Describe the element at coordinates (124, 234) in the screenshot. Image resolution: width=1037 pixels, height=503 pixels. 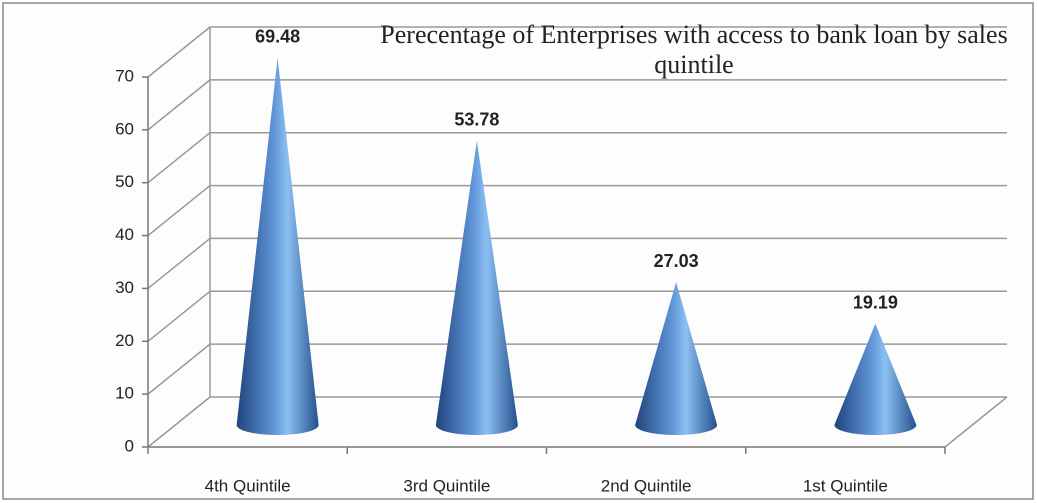
I see `y-tick-label: 40` at that location.